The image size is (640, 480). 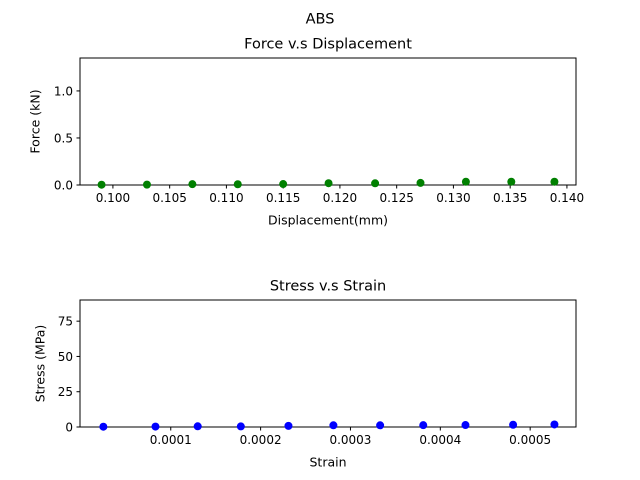 What do you see at coordinates (440, 440) in the screenshot?
I see `chart2-xtick-label: 0.0004` at bounding box center [440, 440].